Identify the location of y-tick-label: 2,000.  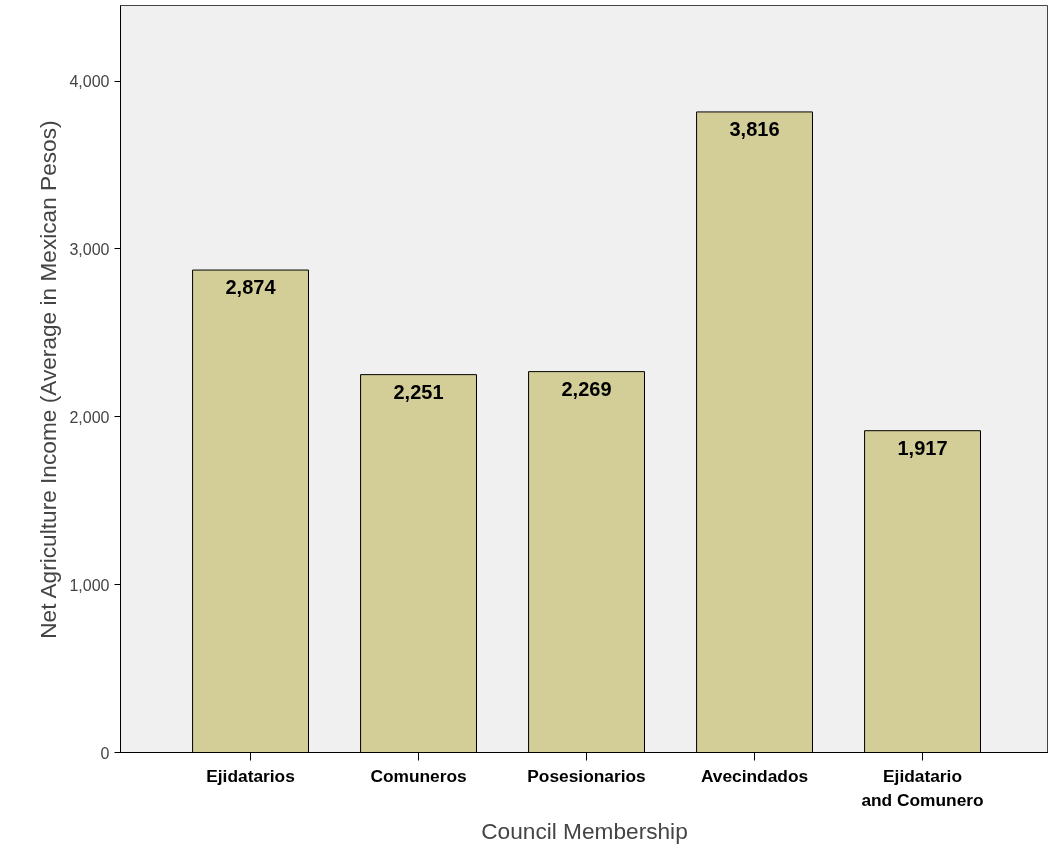
(89, 417).